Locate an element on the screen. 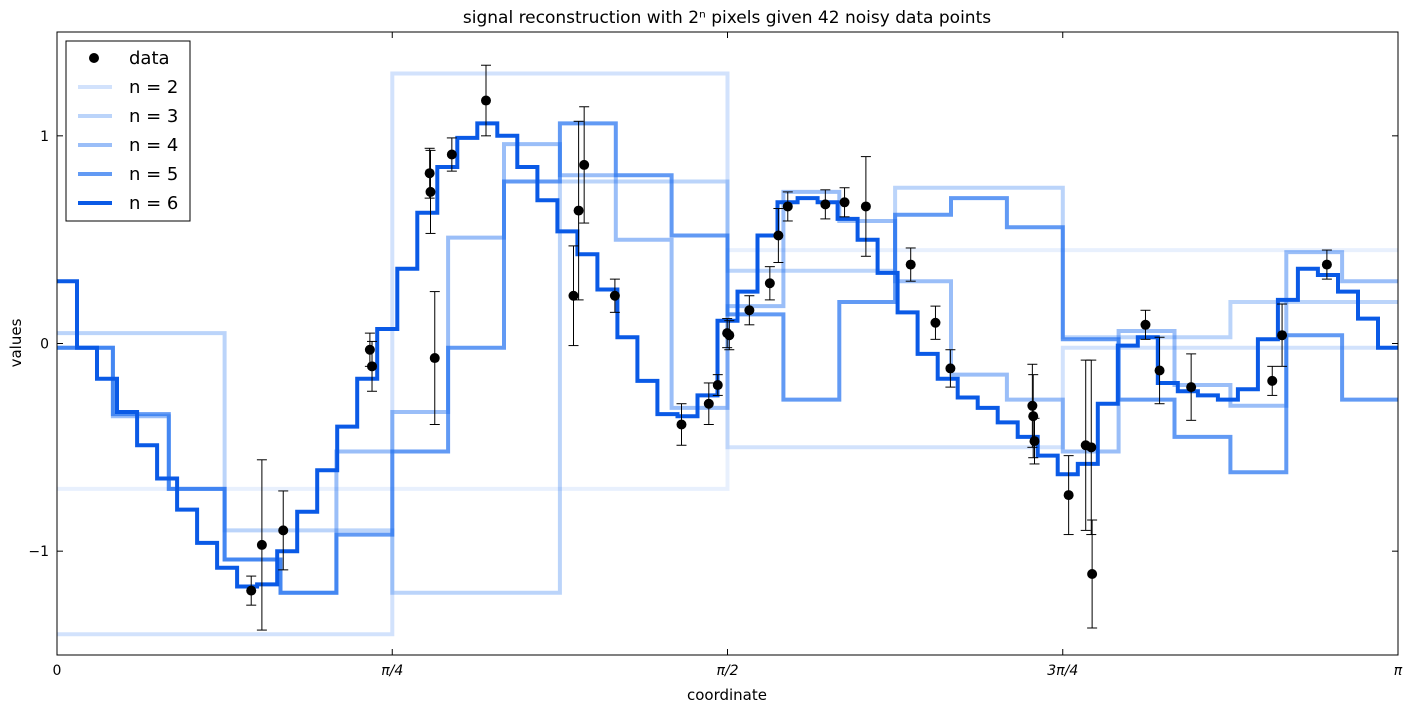  legend-label: data is located at coordinates (149, 58).